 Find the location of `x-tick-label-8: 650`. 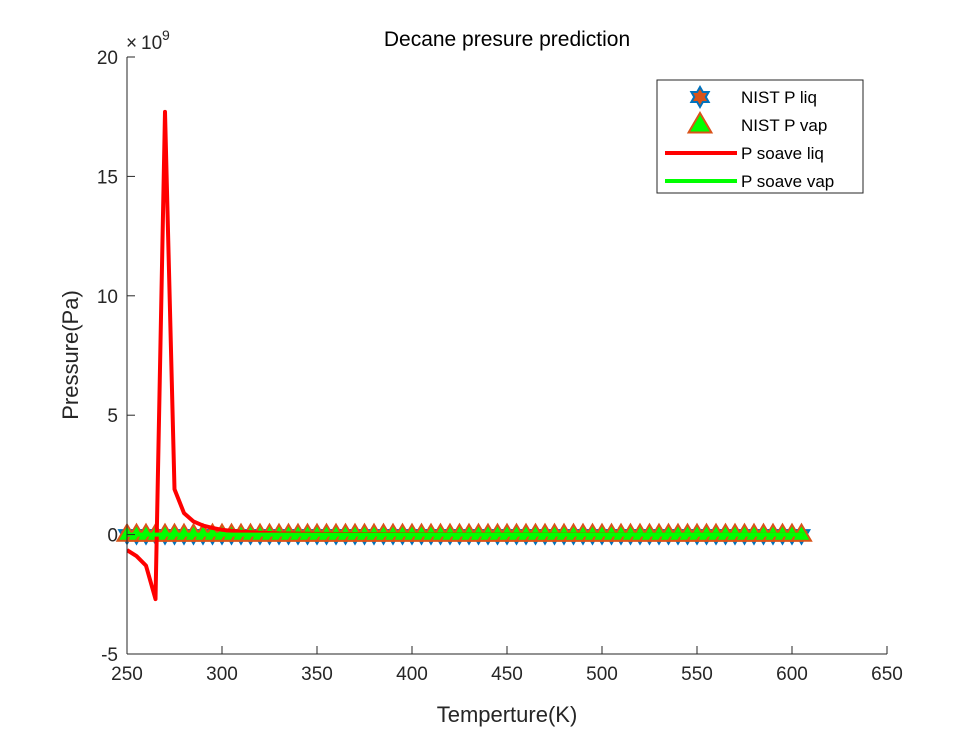

x-tick-label-8: 650 is located at coordinates (887, 674).